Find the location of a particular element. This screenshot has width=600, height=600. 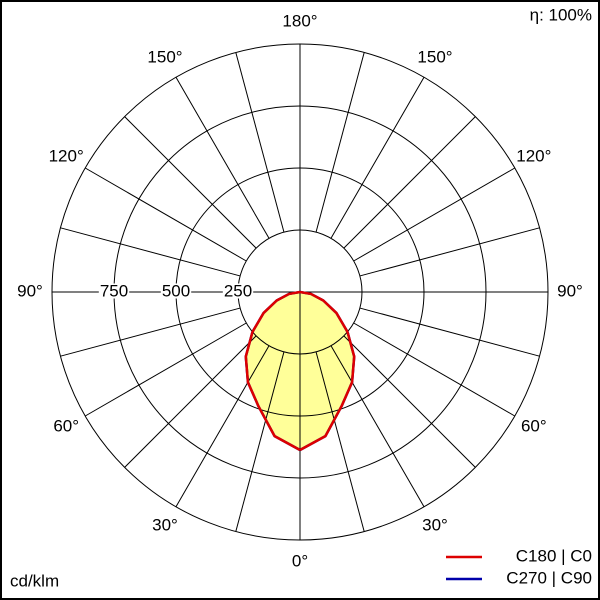

angle-label: 0° is located at coordinates (300, 560).